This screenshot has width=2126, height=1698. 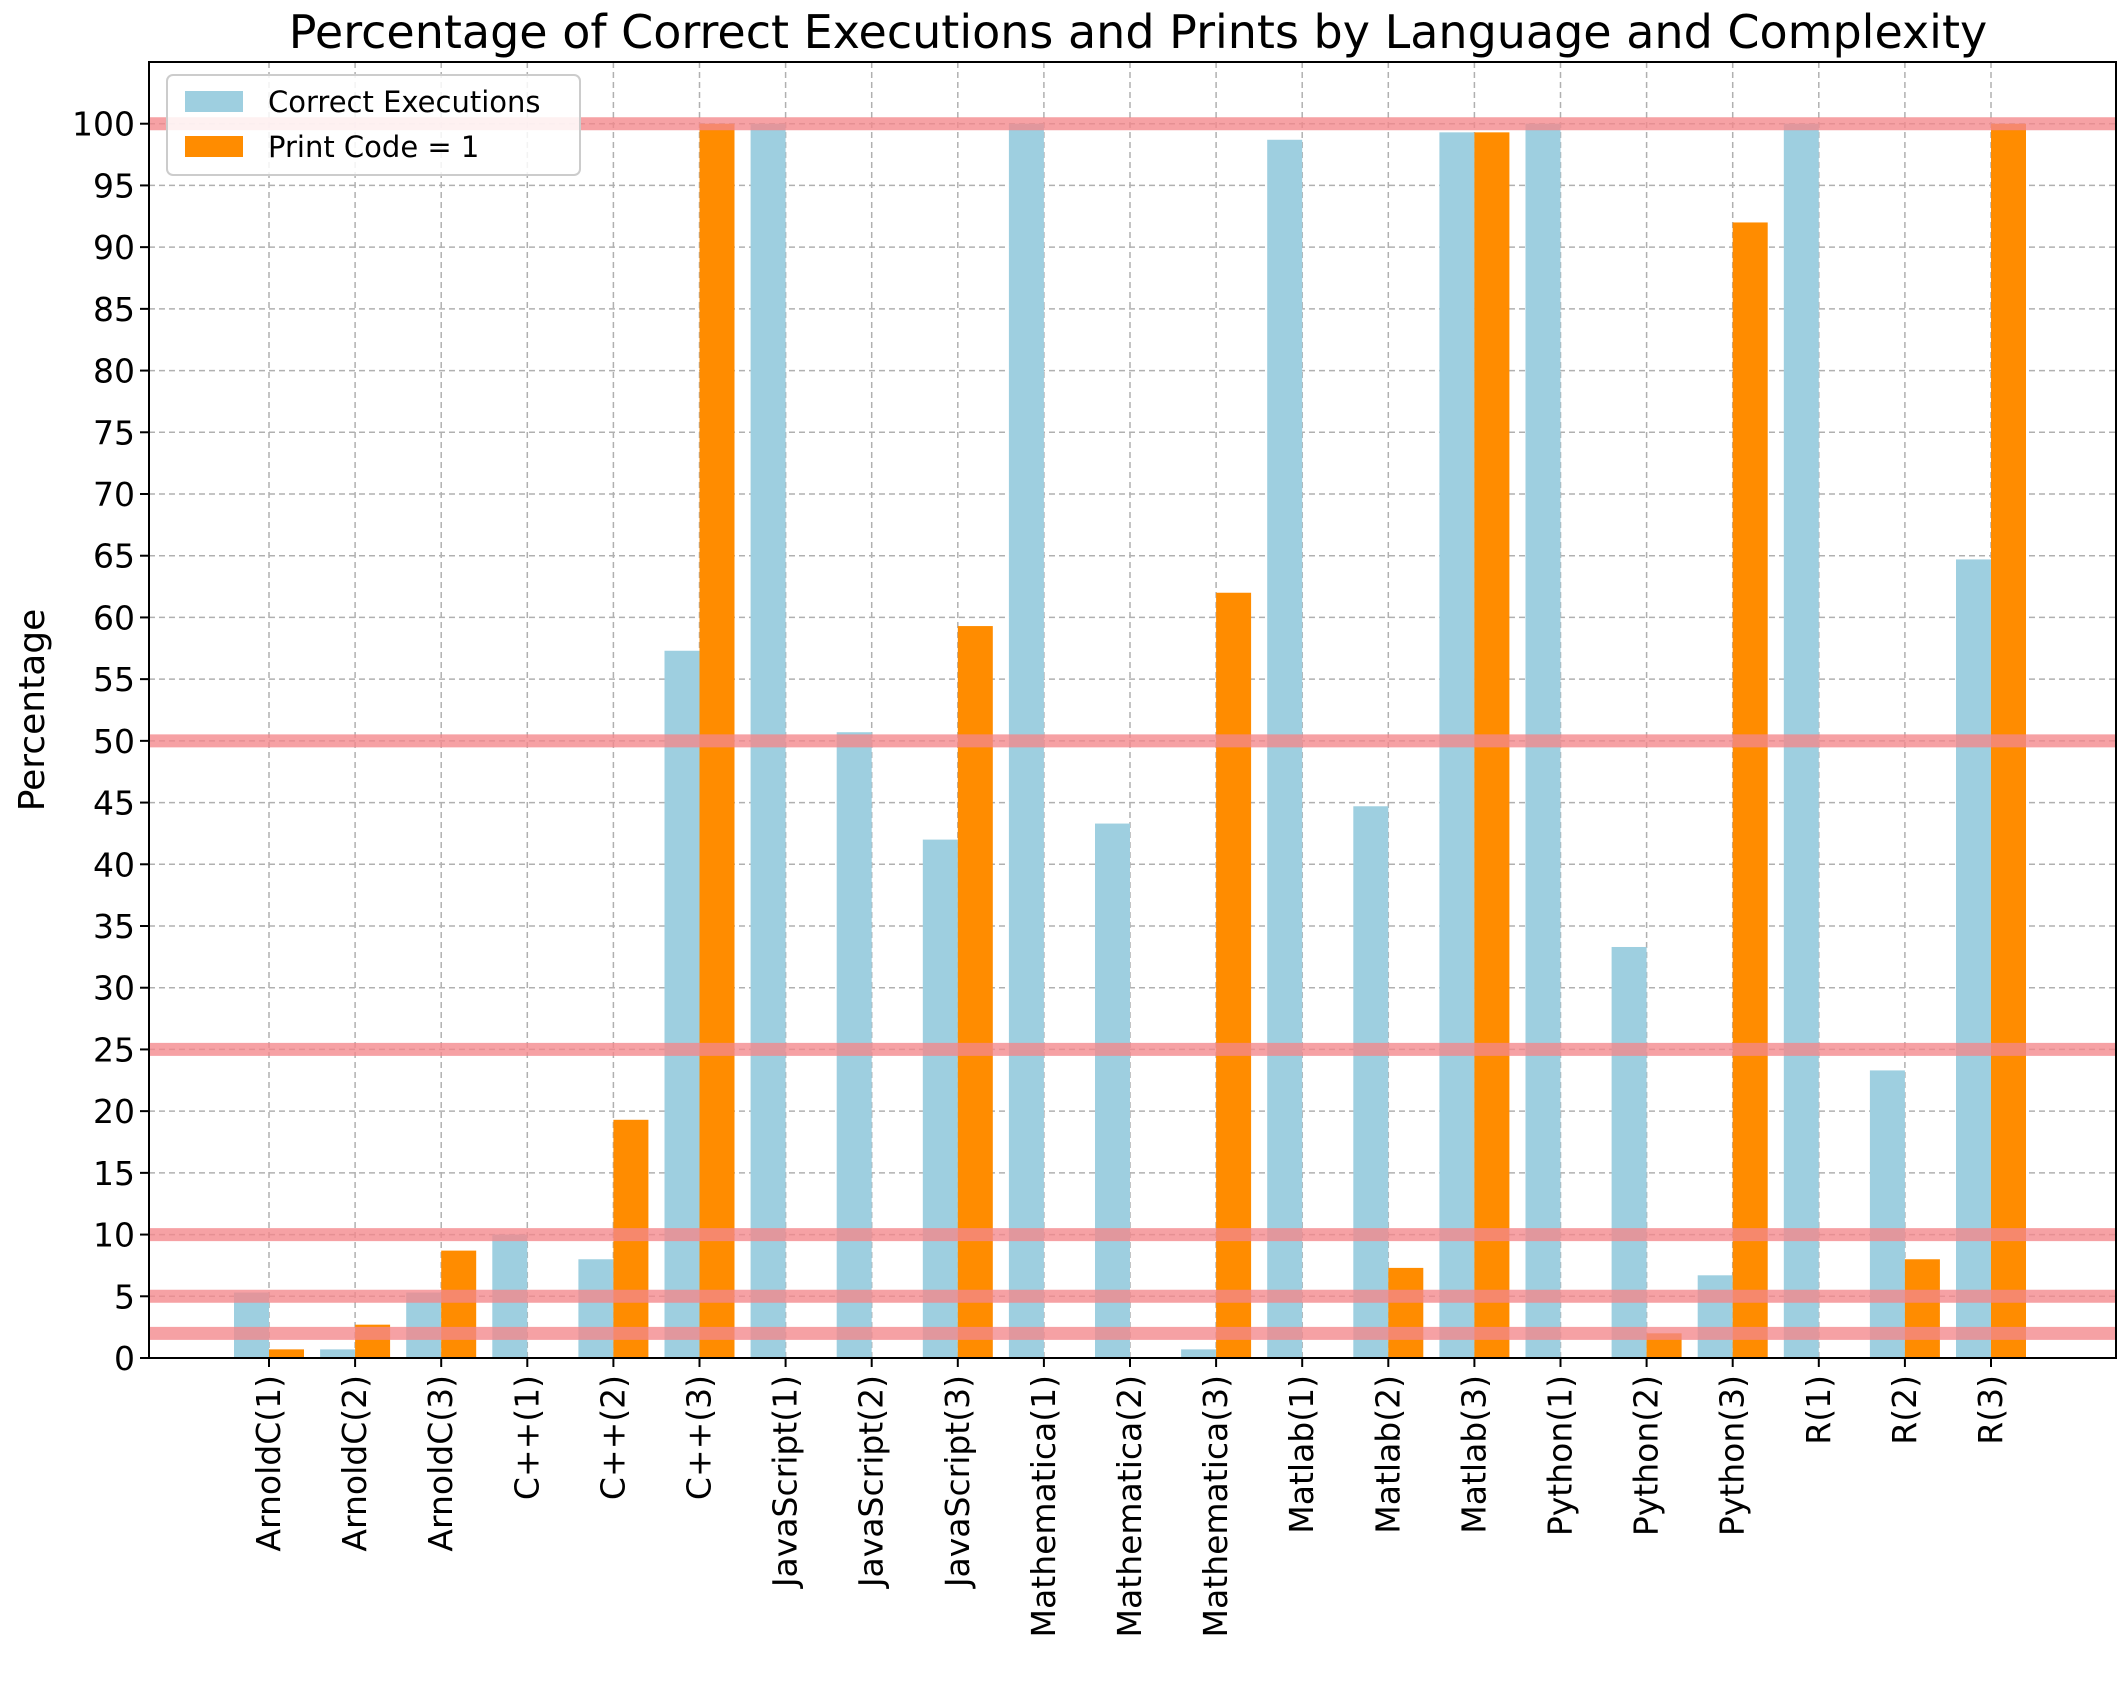 What do you see at coordinates (114, 741) in the screenshot?
I see `y-tick-label-50: 50` at bounding box center [114, 741].